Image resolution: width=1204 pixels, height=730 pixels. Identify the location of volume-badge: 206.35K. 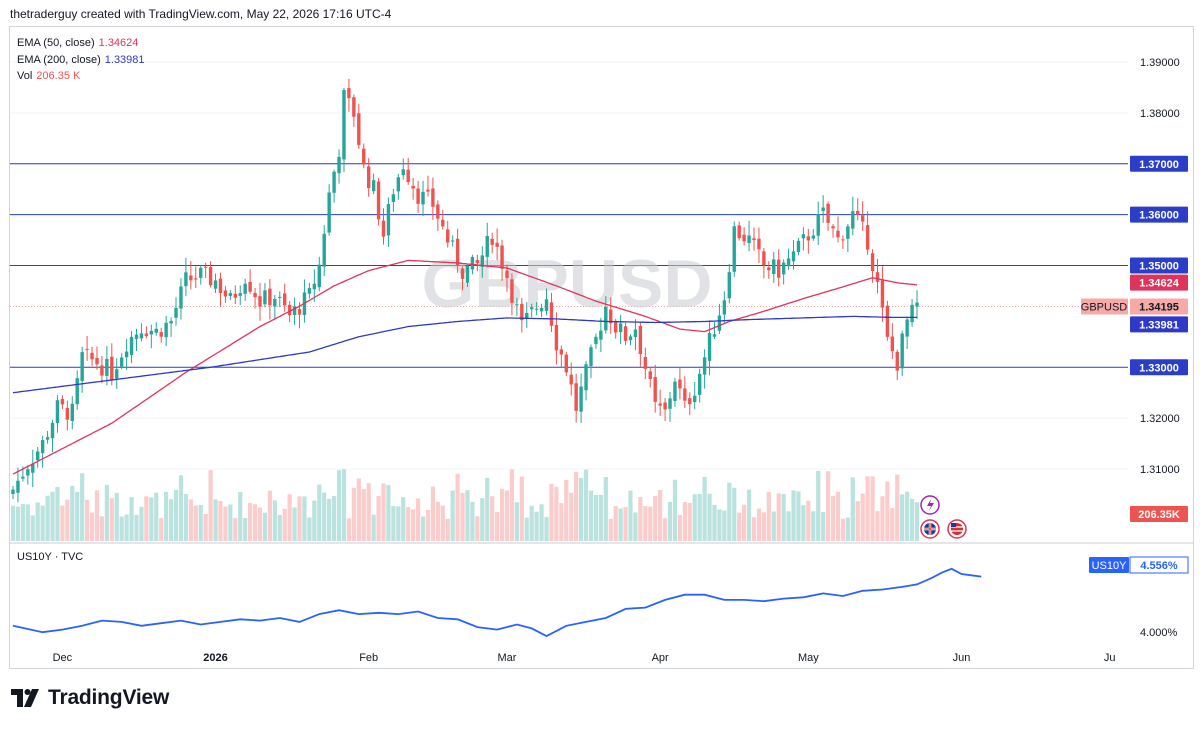
(1159, 514).